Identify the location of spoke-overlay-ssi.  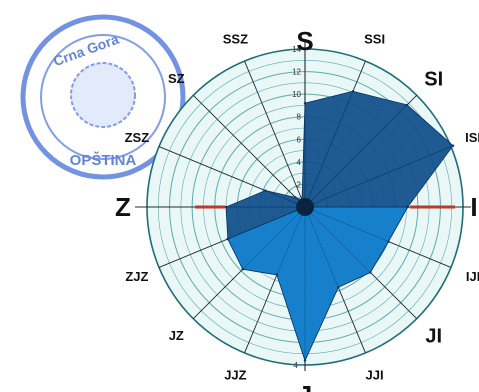
(335, 134).